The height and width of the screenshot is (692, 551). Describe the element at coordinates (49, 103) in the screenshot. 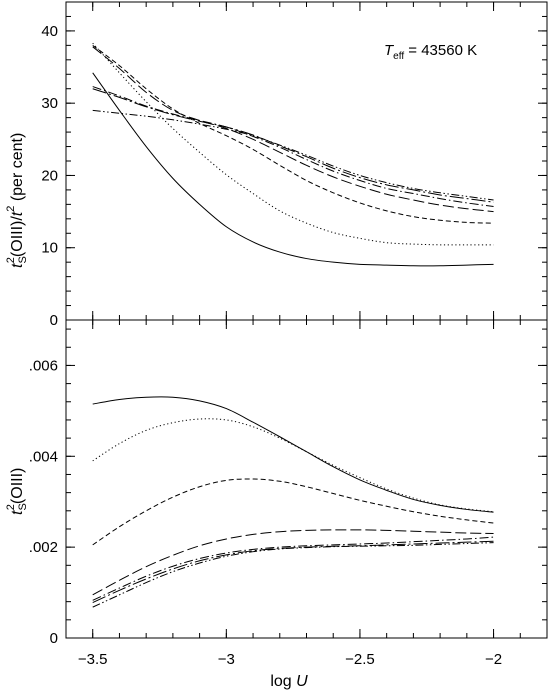

I see `y-tick-label: 30` at that location.